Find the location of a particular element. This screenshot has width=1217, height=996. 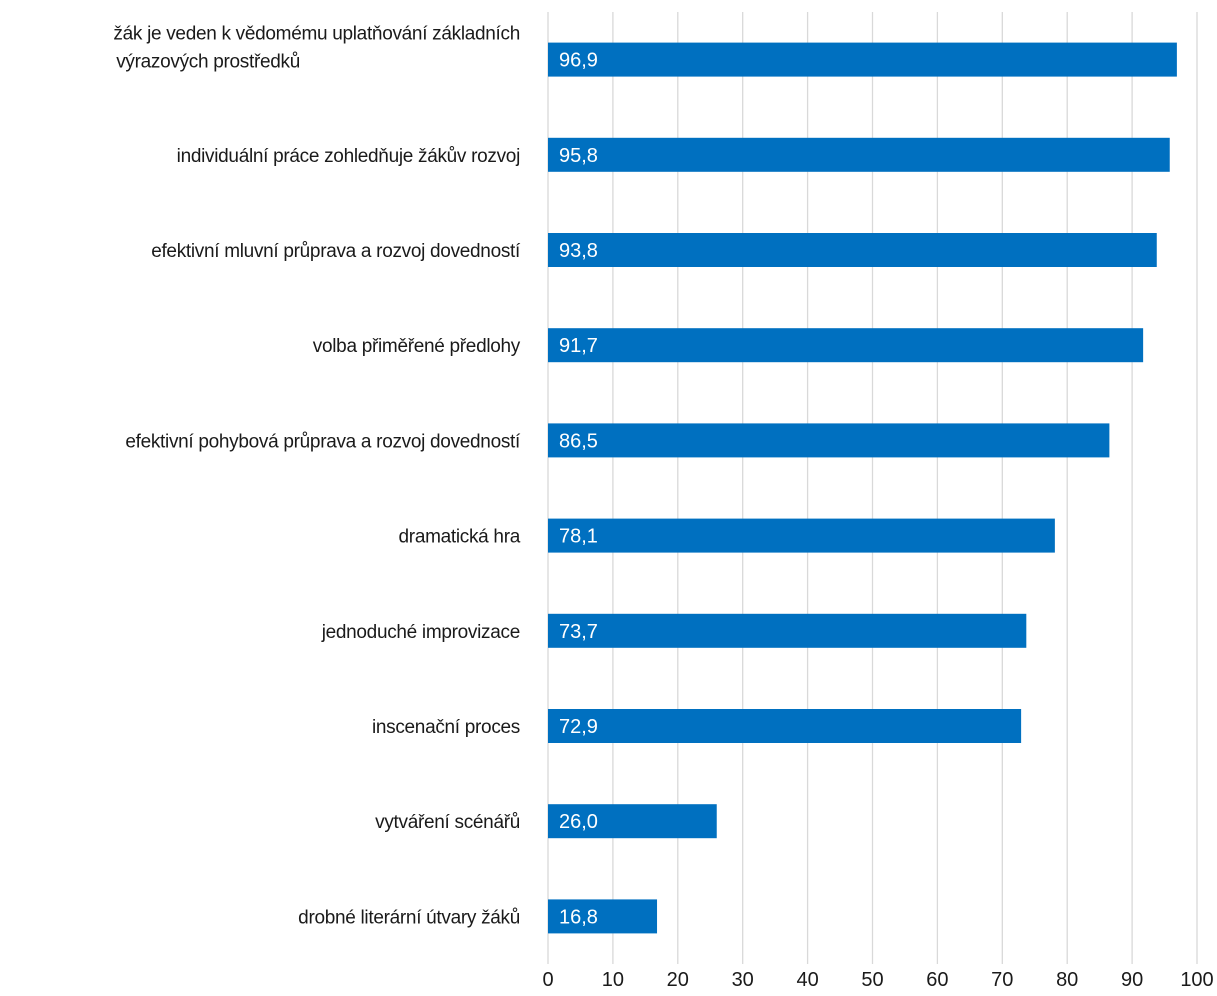

category-label: vytváření scénářů is located at coordinates (447, 822).